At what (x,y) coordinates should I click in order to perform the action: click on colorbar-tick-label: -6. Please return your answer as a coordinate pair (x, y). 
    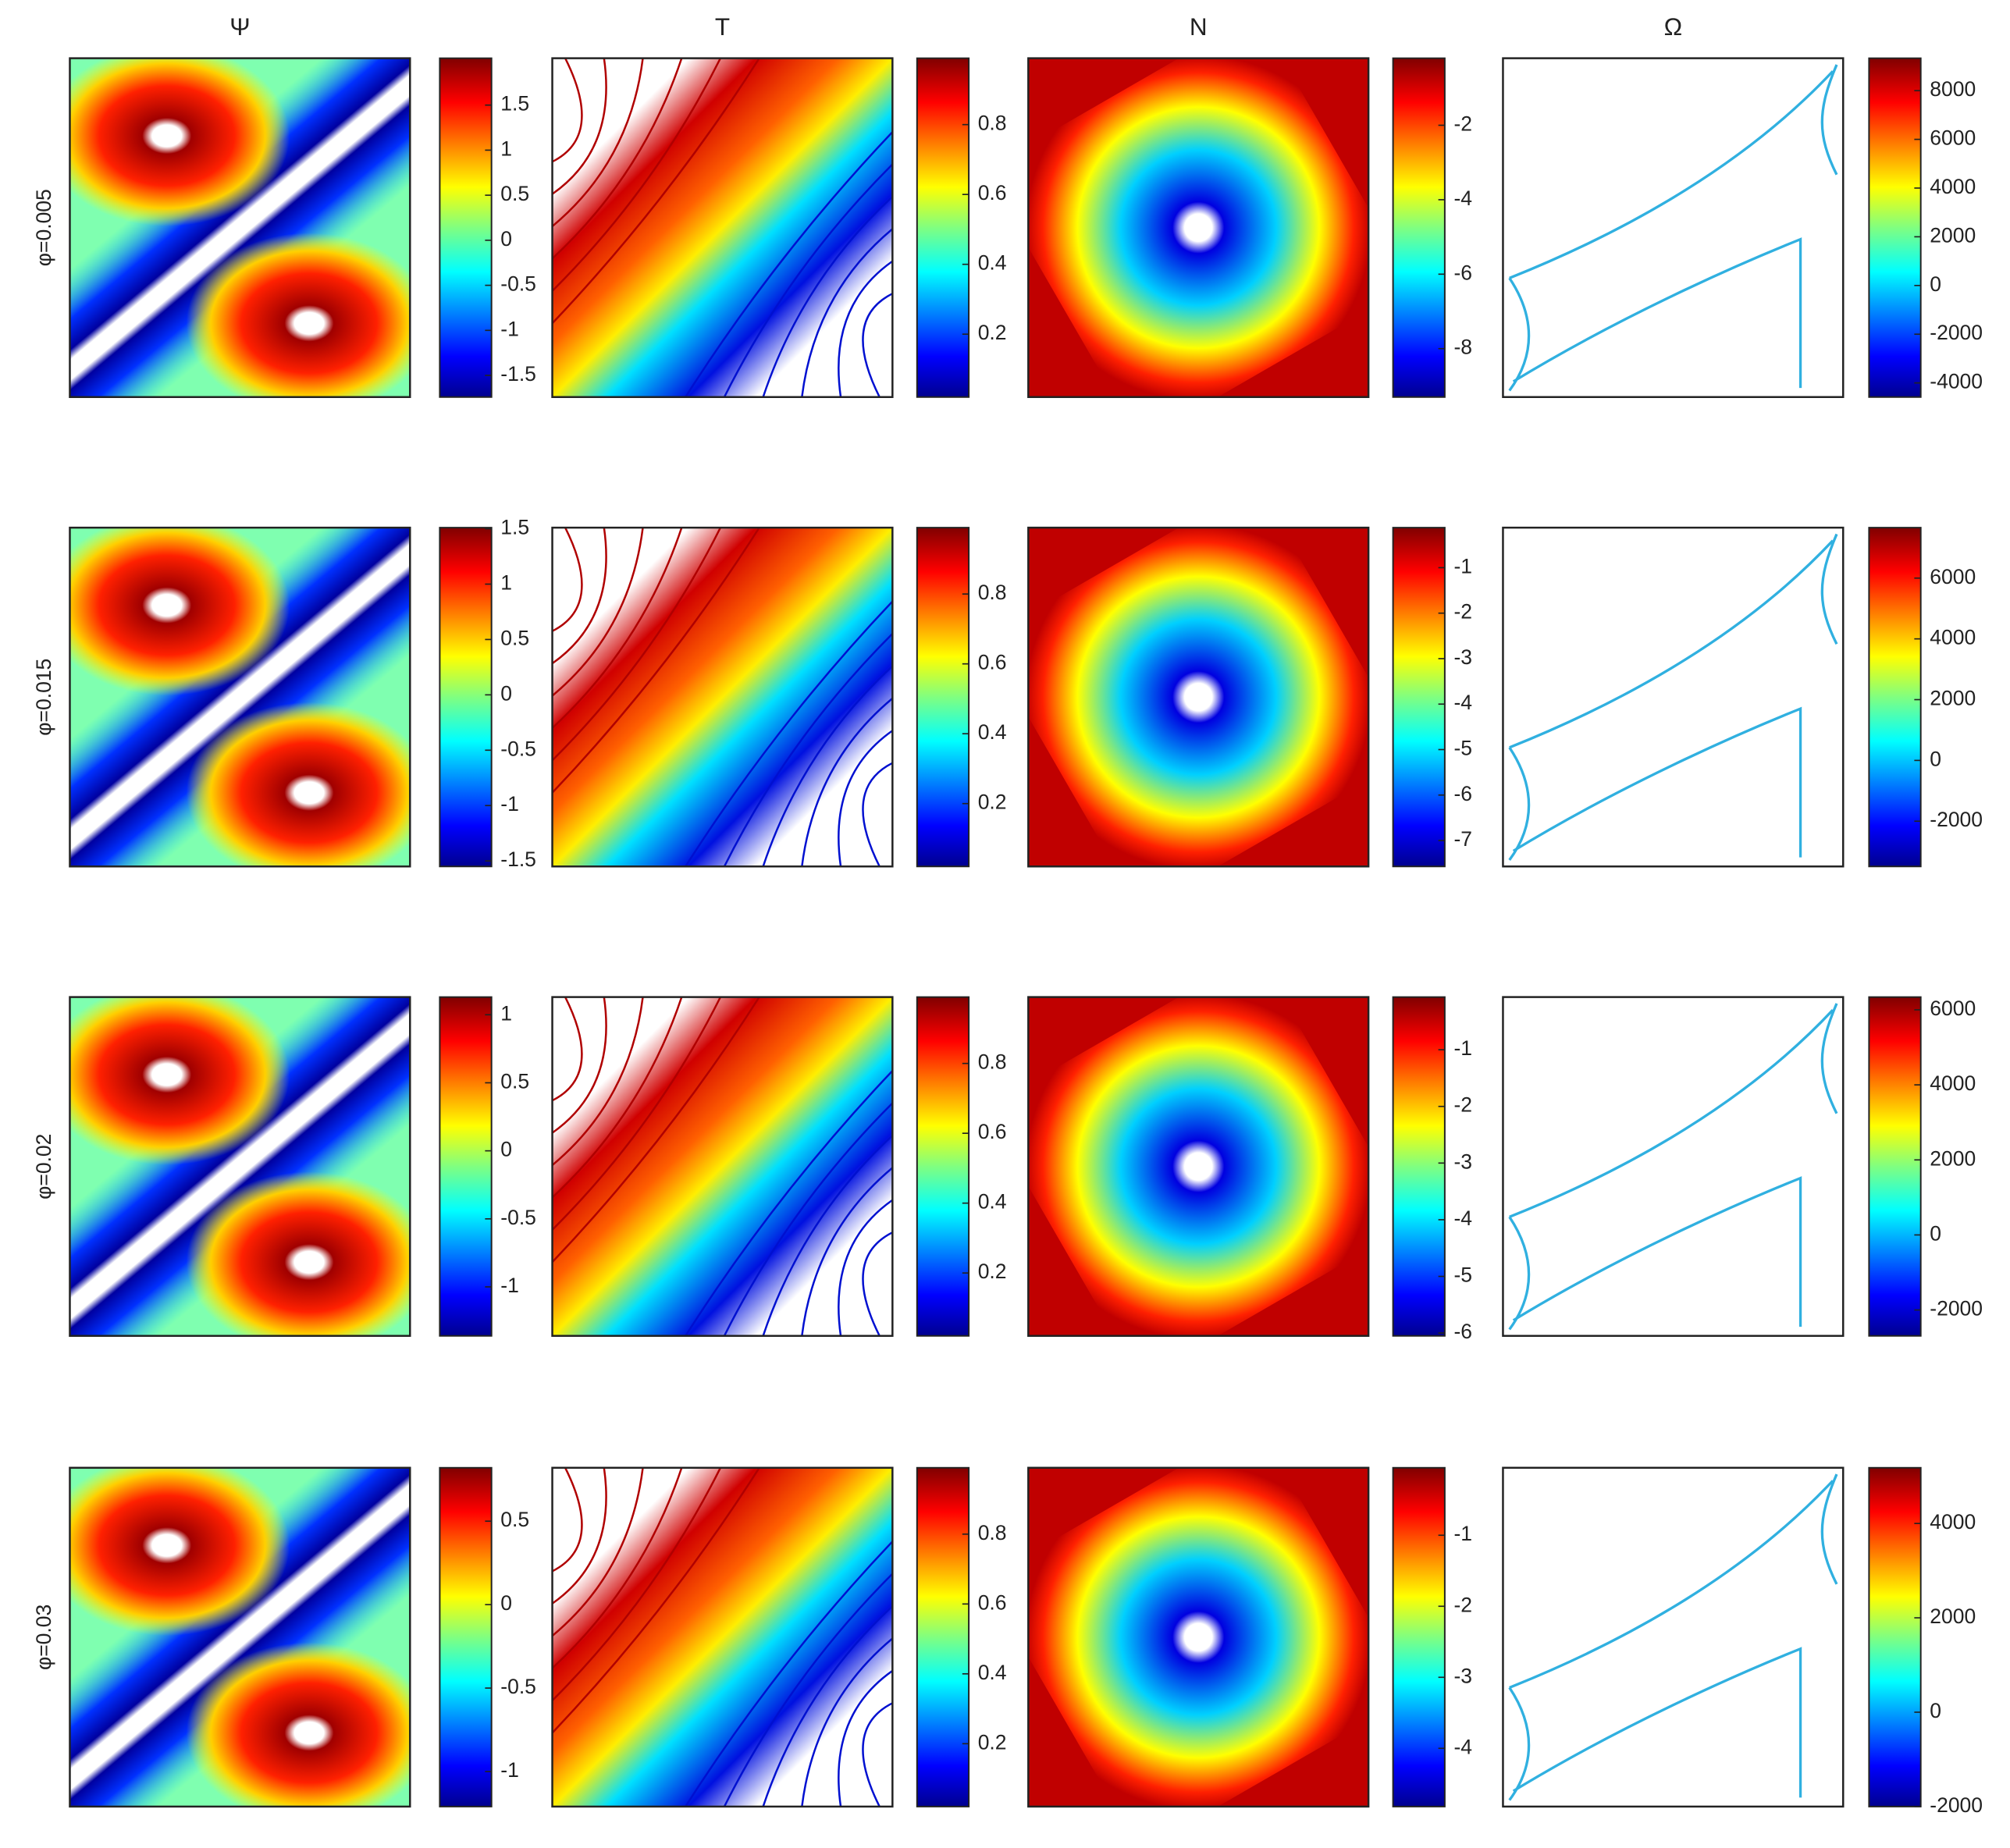
    Looking at the image, I should click on (1463, 272).